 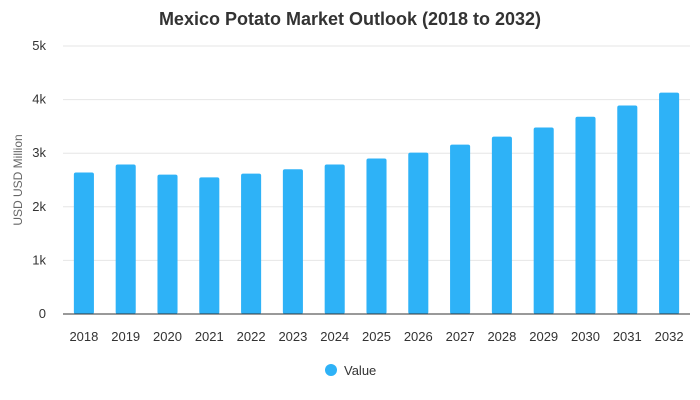 What do you see at coordinates (460, 336) in the screenshot?
I see `x-tick-label: 2027` at bounding box center [460, 336].